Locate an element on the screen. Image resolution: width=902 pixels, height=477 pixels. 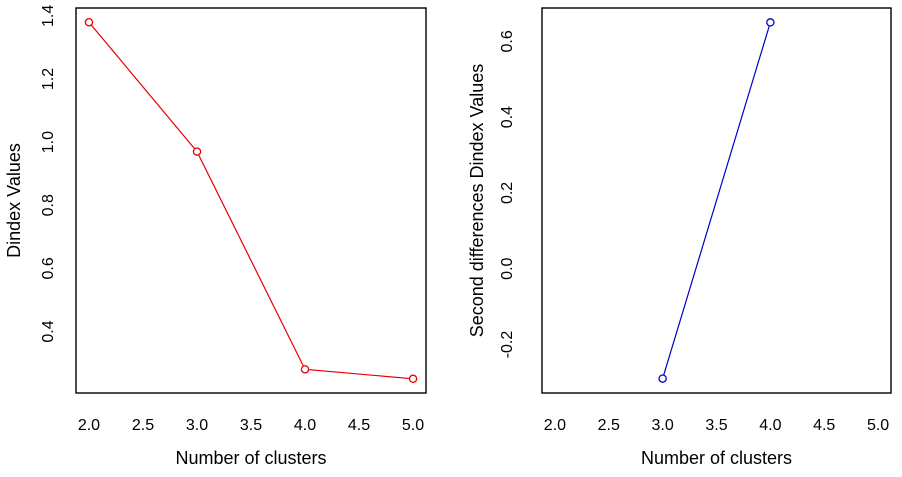
y-tick-label: 0.8 is located at coordinates (48, 205).